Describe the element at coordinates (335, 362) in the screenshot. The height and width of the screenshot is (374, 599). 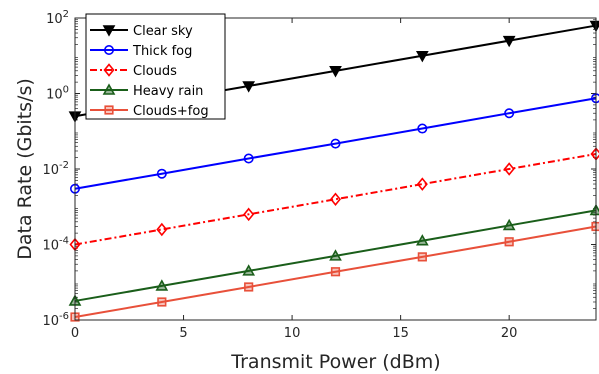
I see `x-axis-label: Transmit Power (dBm)` at that location.